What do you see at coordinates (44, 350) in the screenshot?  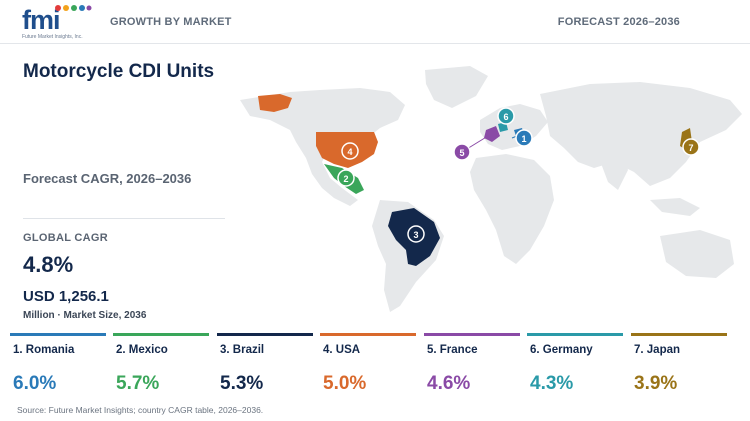 I see `country-name: 1. Romania` at bounding box center [44, 350].